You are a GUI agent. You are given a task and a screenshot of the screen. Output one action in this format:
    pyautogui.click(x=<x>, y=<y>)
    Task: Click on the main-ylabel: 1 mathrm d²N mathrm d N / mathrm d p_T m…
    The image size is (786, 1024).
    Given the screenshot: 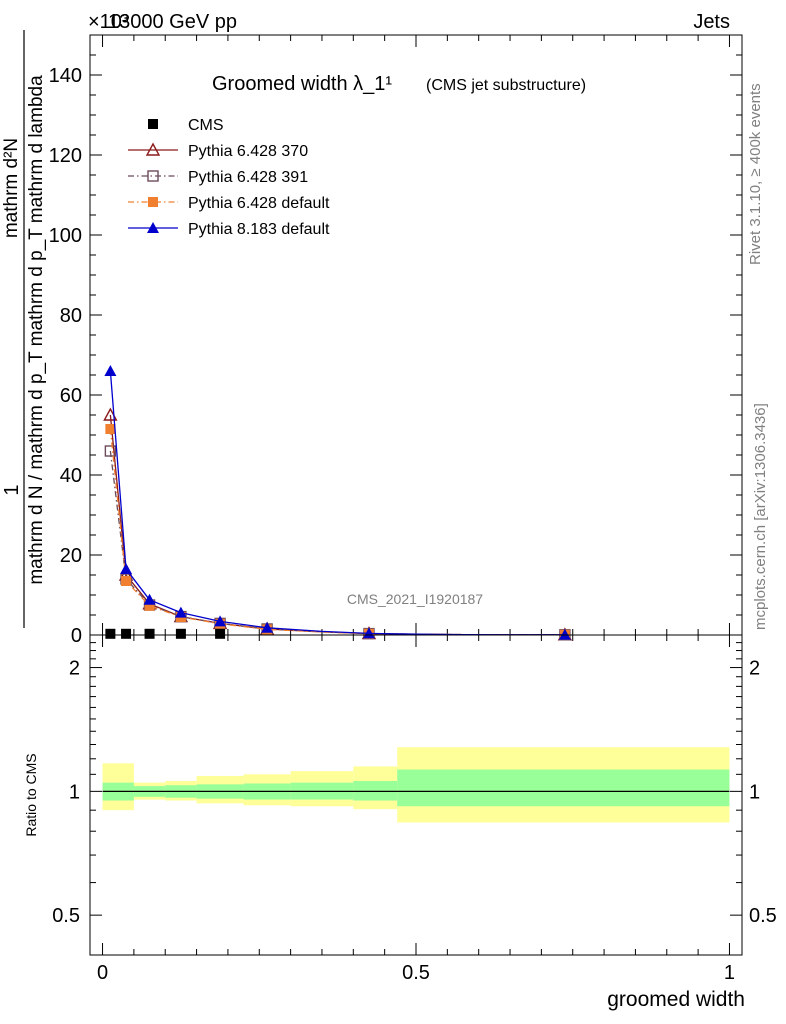 What is the action you would take?
    pyautogui.click(x=24, y=329)
    